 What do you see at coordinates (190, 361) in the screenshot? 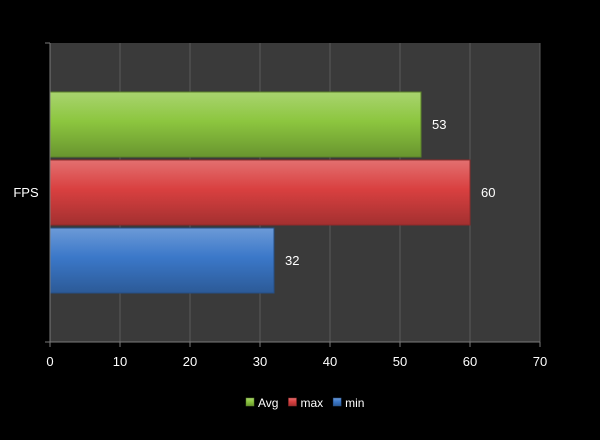
I see `x-tick-label: 20` at bounding box center [190, 361].